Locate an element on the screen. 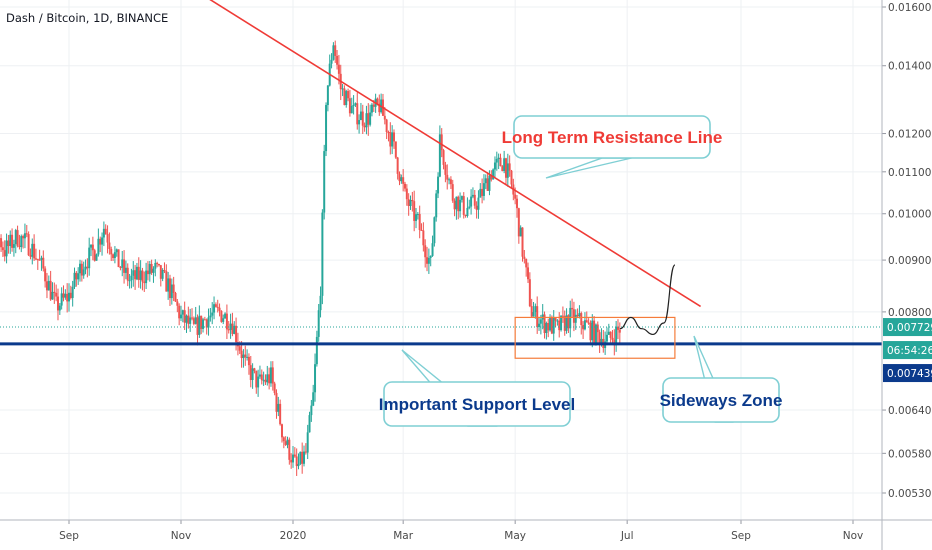 The width and height of the screenshot is (932, 550). support-price-badge-bg is located at coordinates (907, 373).